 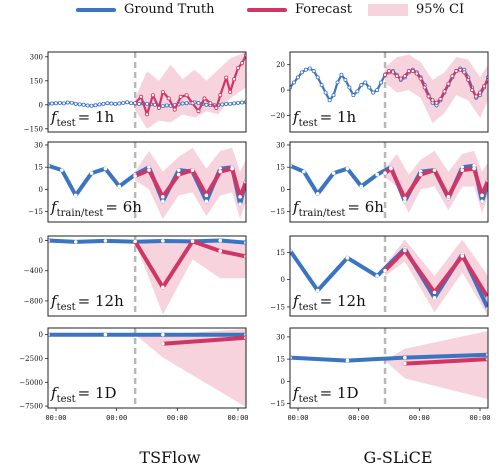 What do you see at coordinates (38, 168) in the screenshot?
I see `y-tick-label: 15` at bounding box center [38, 168].